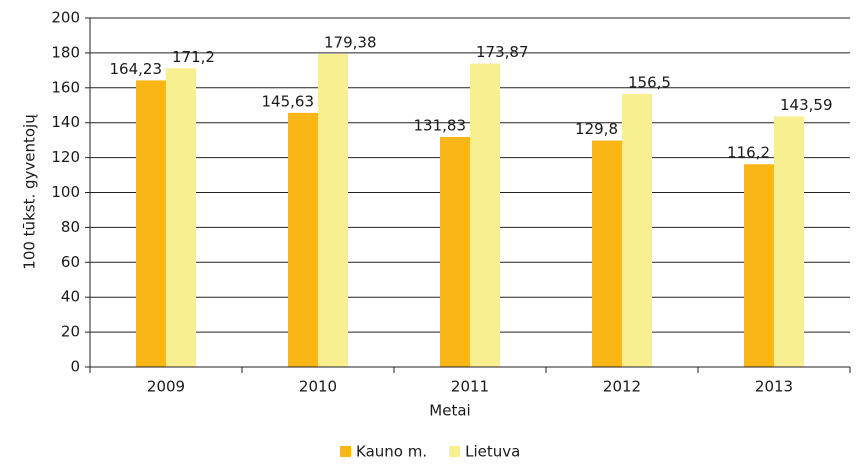 Image resolution: width=856 pixels, height=467 pixels. What do you see at coordinates (649, 82) in the screenshot?
I see `data-label: 156,5` at bounding box center [649, 82].